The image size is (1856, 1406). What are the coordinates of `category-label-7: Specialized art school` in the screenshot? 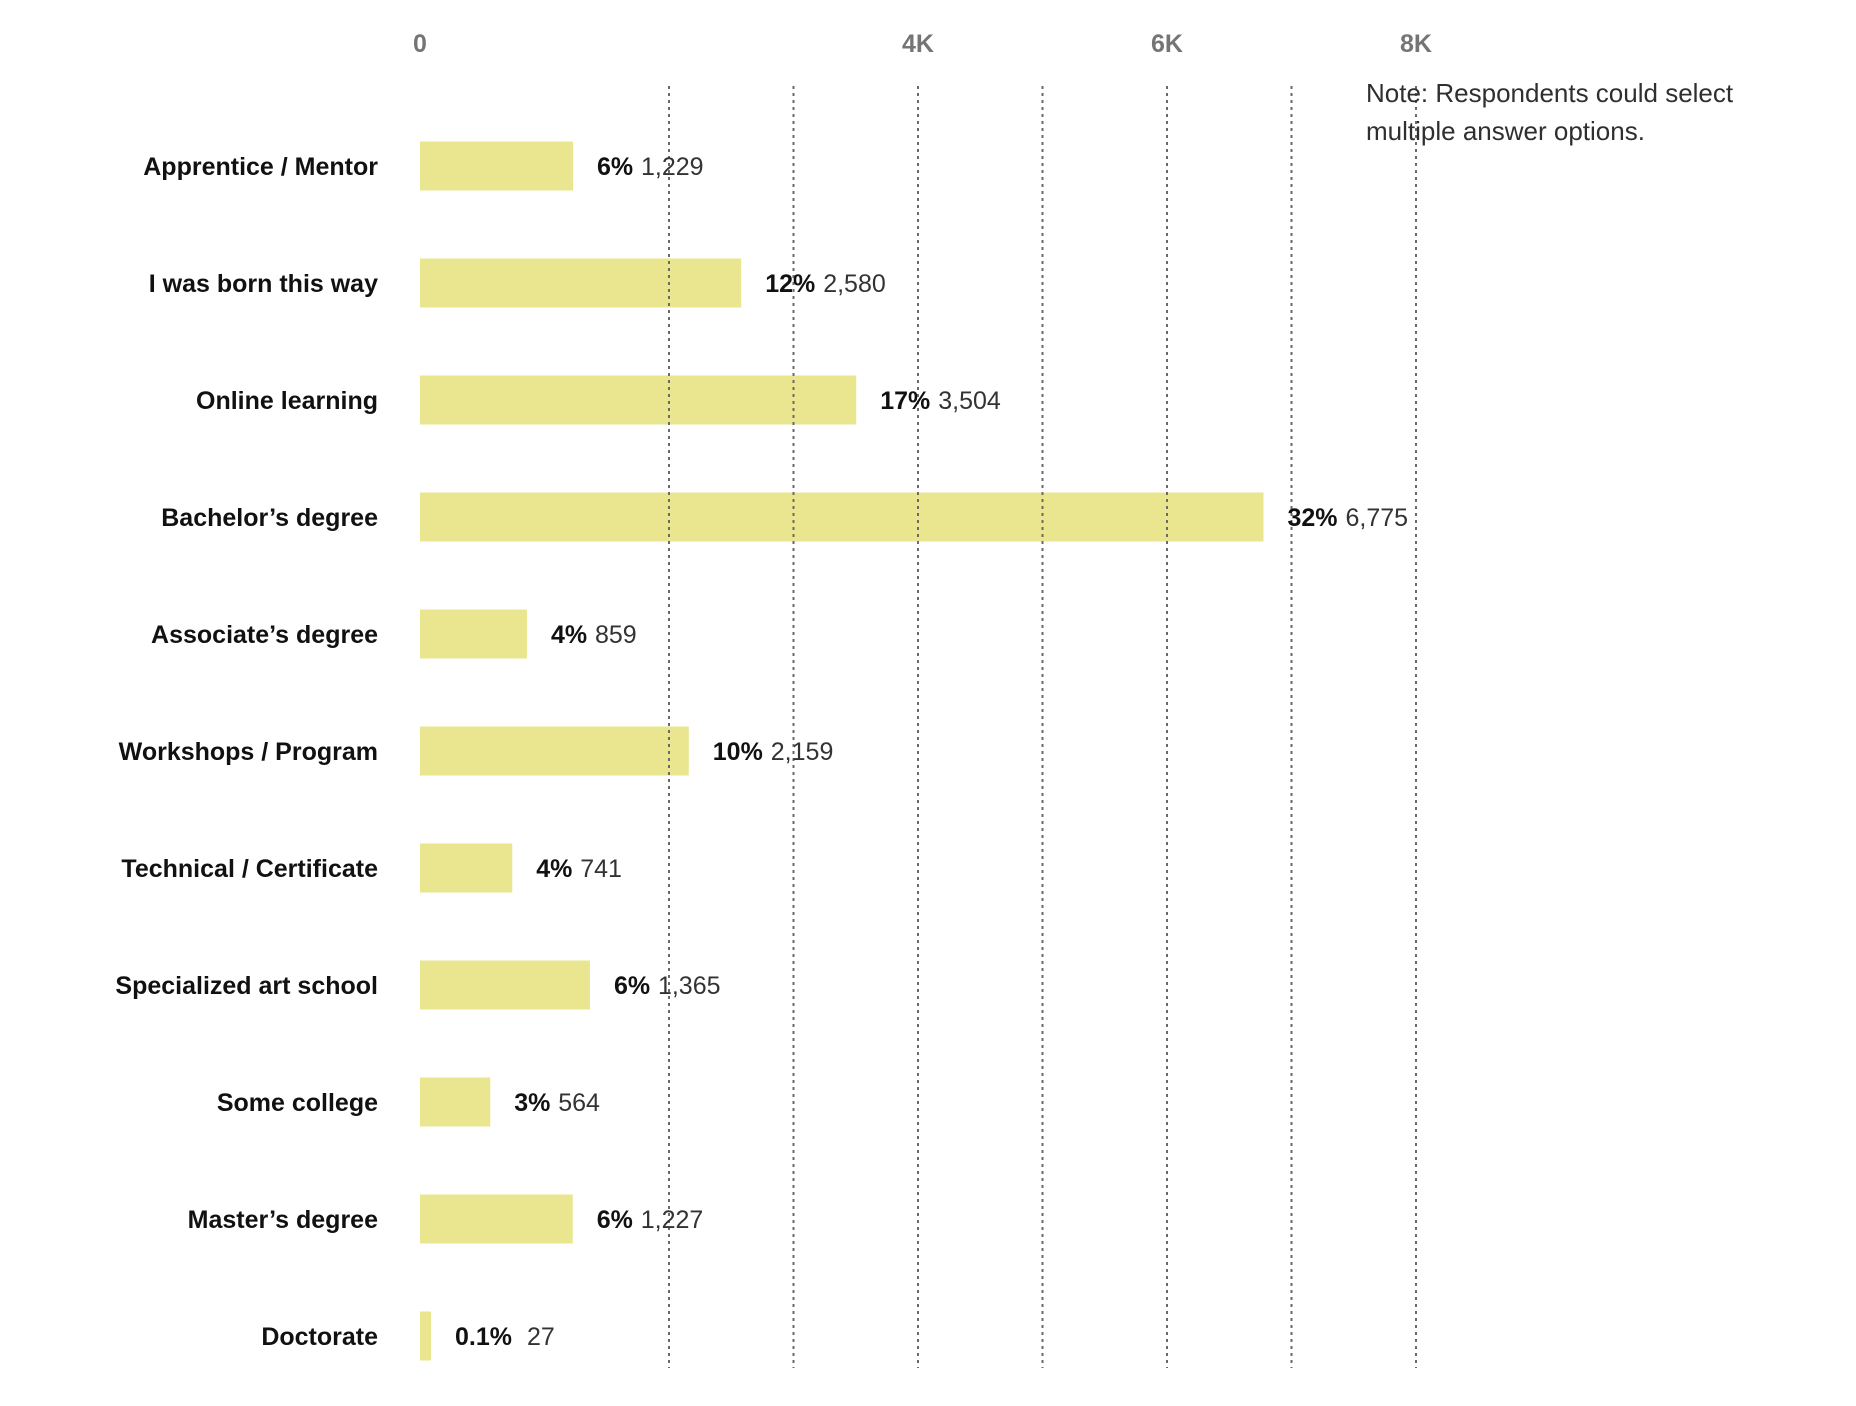 It's located at (246, 986).